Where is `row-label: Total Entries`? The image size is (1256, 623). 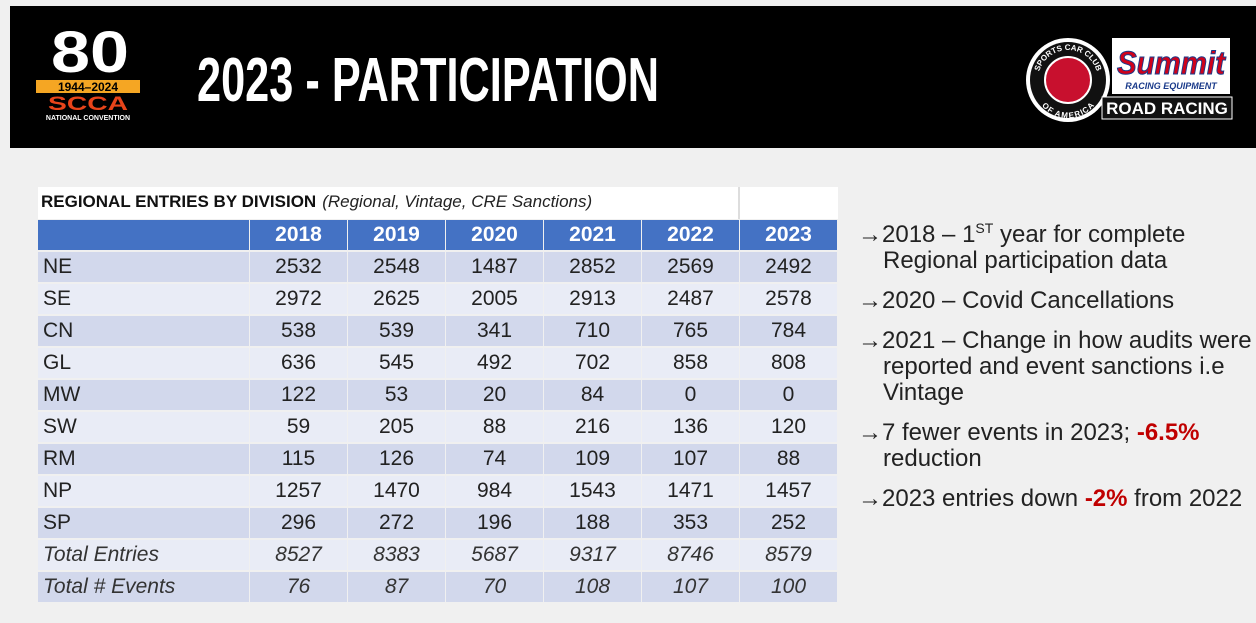
row-label: Total Entries is located at coordinates (143, 555).